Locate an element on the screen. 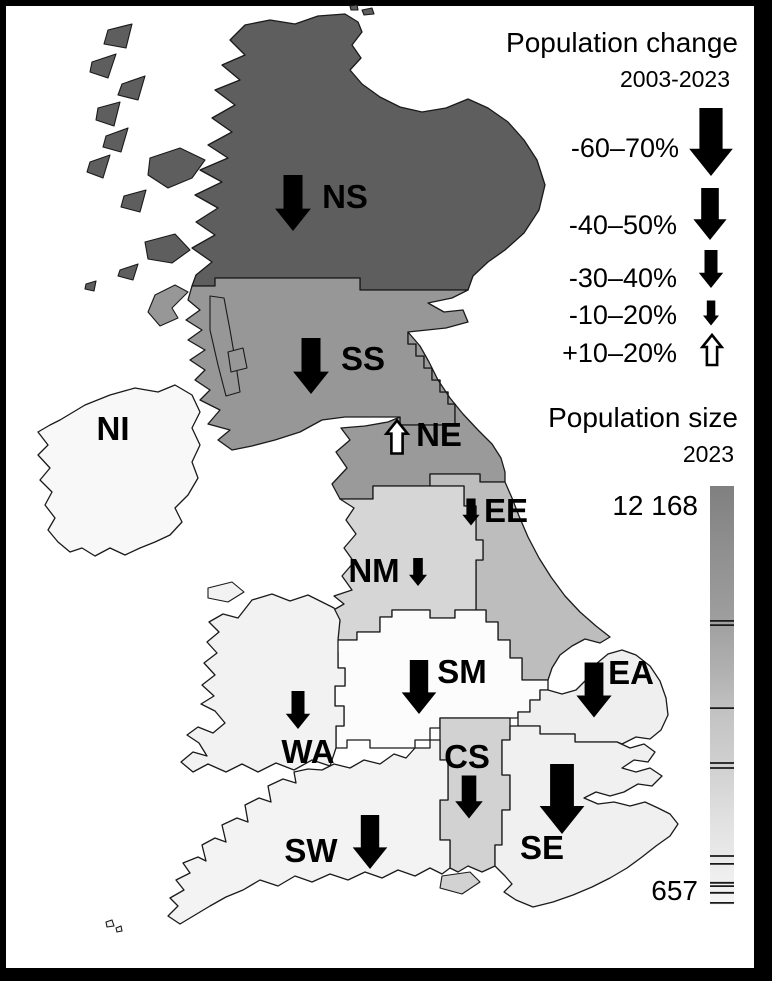  marker-sm: SM is located at coordinates (444, 683).